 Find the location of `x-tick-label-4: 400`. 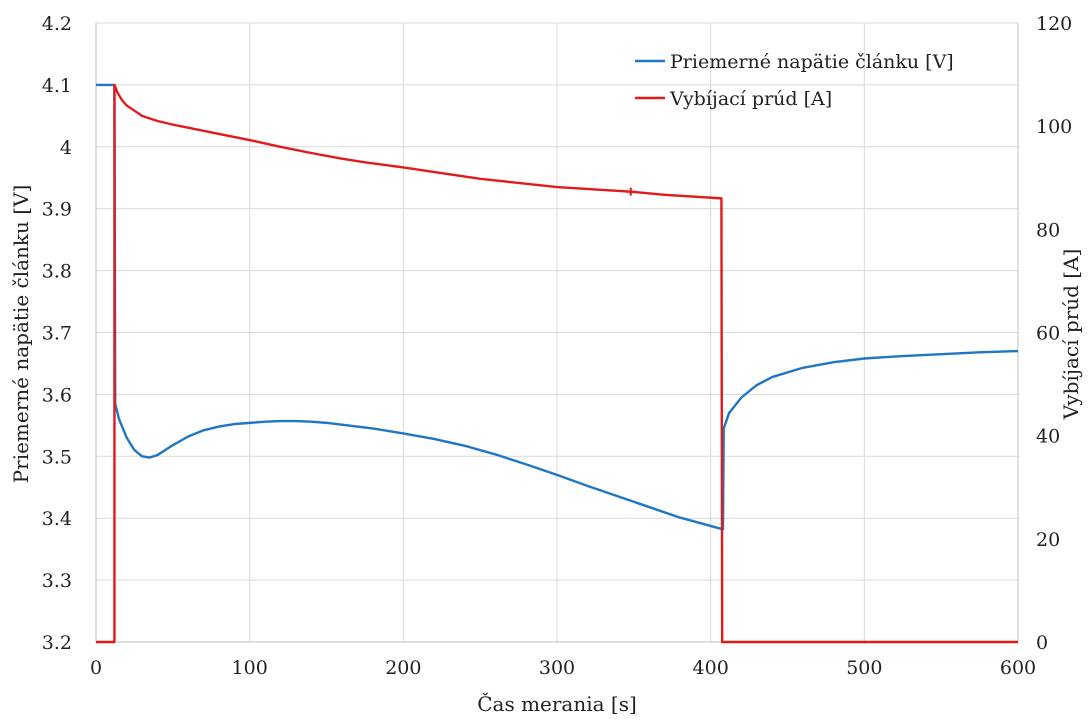

x-tick-label-4: 400 is located at coordinates (711, 668).